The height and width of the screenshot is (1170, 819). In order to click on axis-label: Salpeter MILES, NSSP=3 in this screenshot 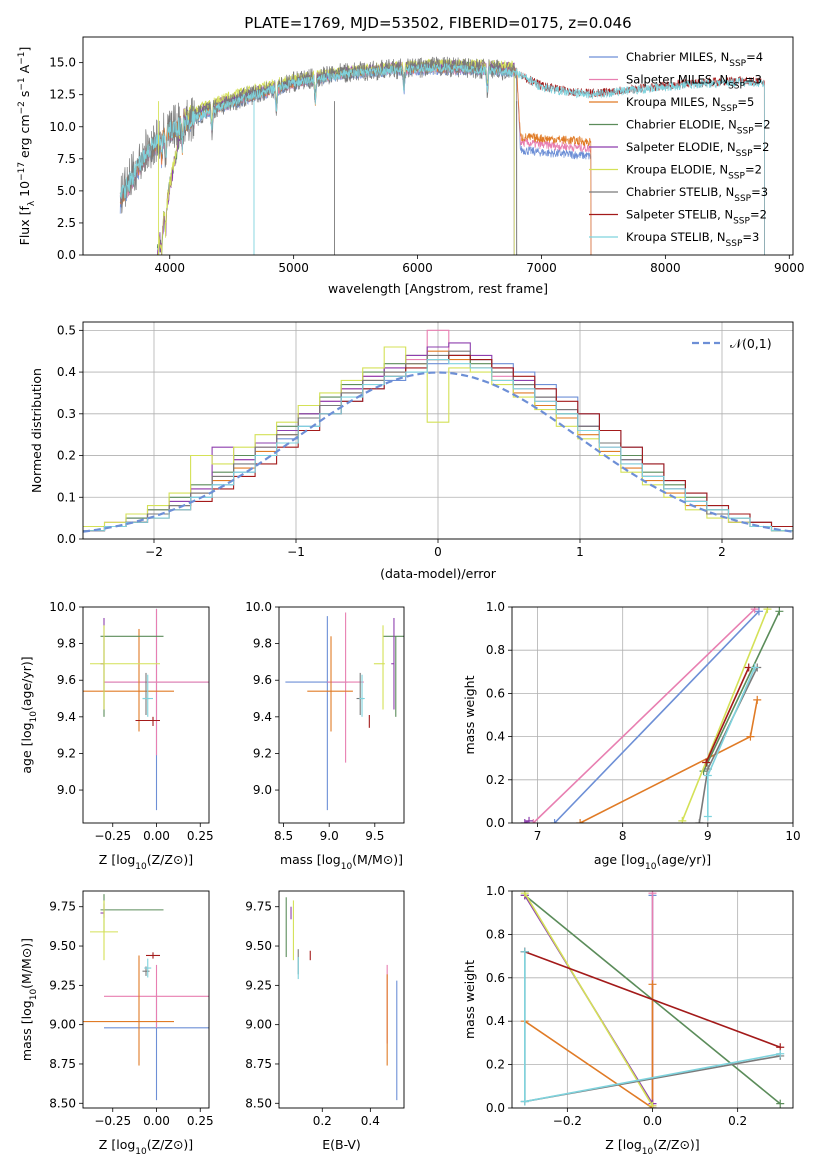, I will do `click(694, 82)`.